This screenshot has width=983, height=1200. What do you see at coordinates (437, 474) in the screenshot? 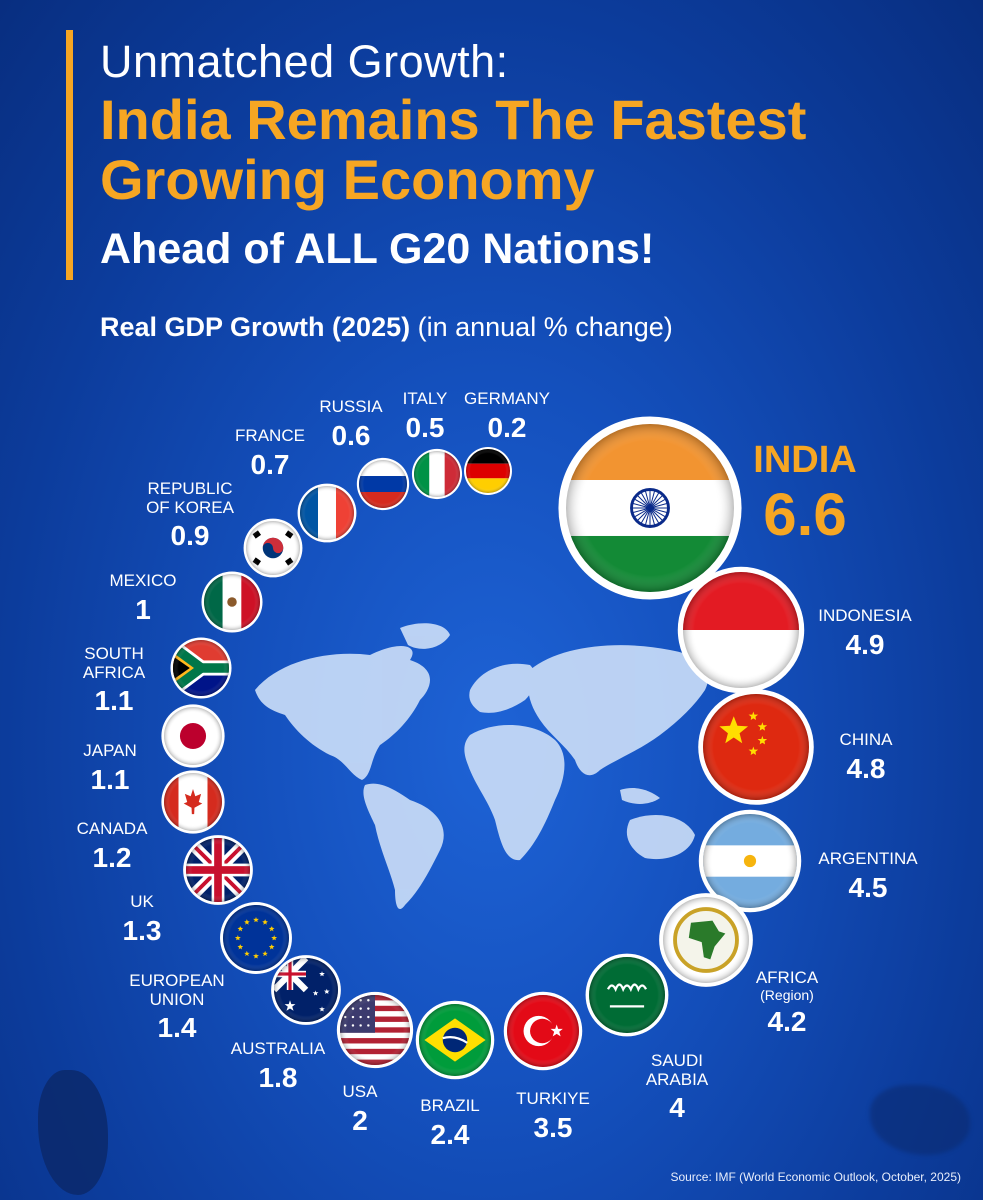
I see `italy-flag` at bounding box center [437, 474].